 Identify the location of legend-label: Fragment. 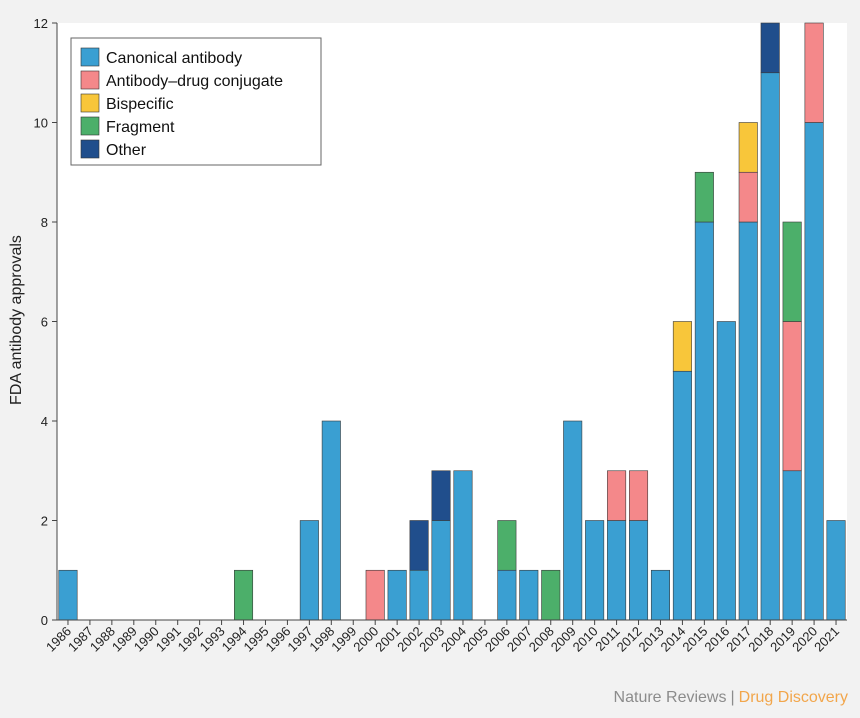
(140, 127).